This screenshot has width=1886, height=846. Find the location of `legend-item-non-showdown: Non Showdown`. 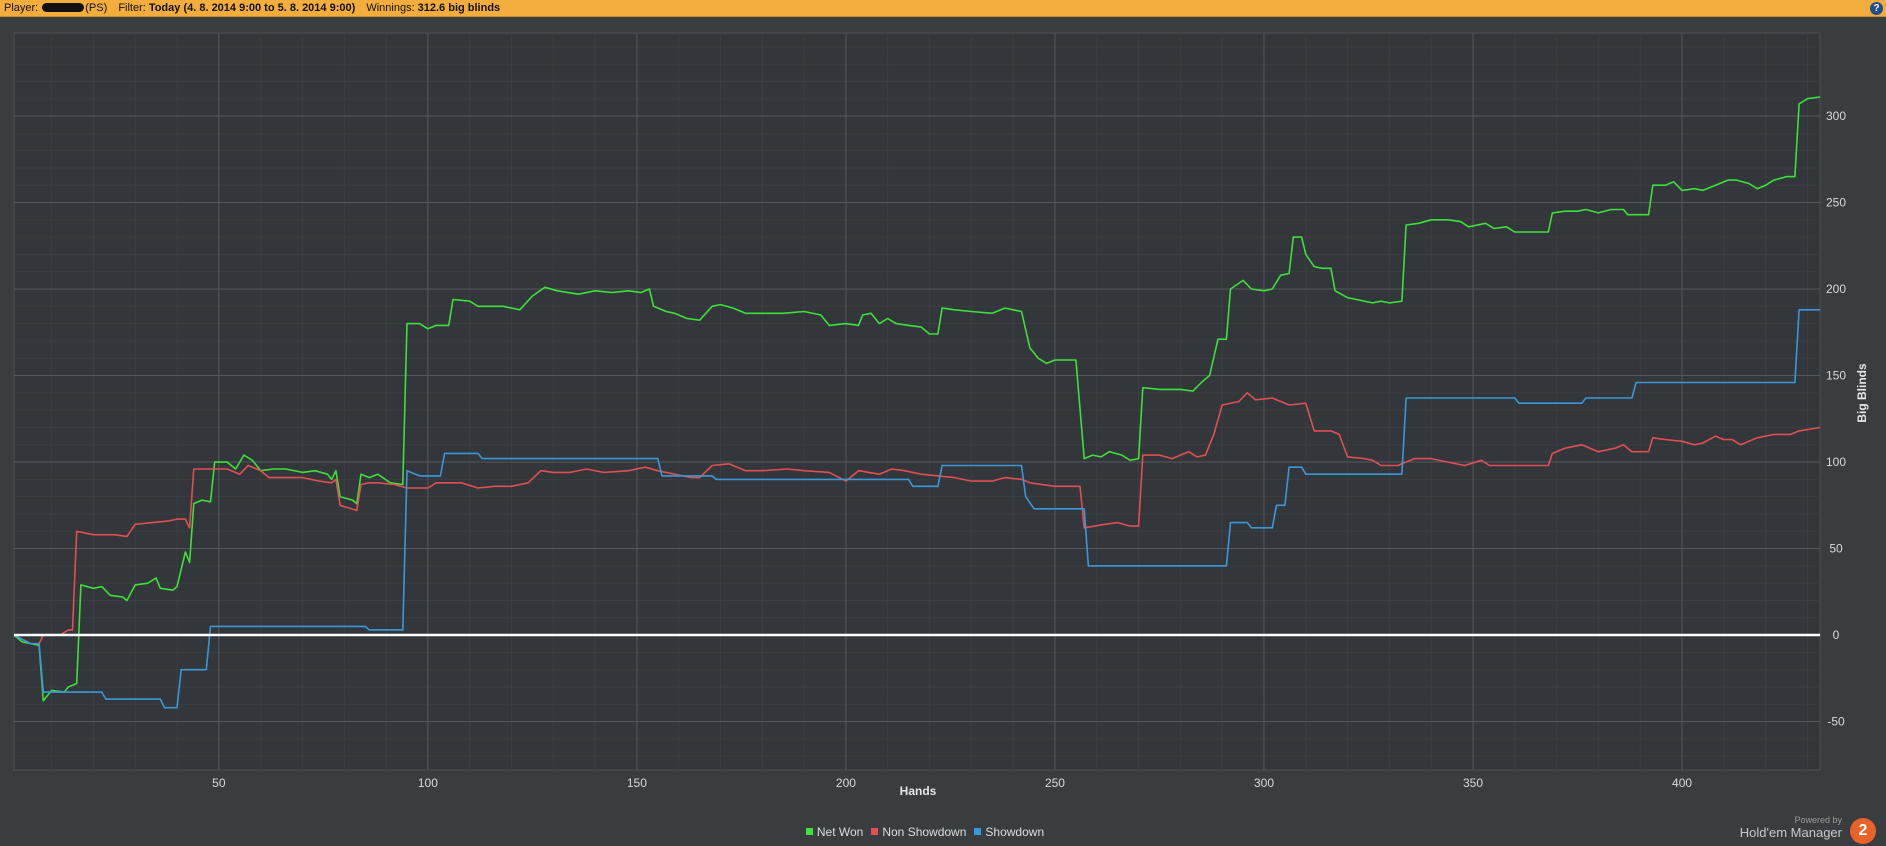

legend-item-non-showdown: Non Showdown is located at coordinates (918, 832).